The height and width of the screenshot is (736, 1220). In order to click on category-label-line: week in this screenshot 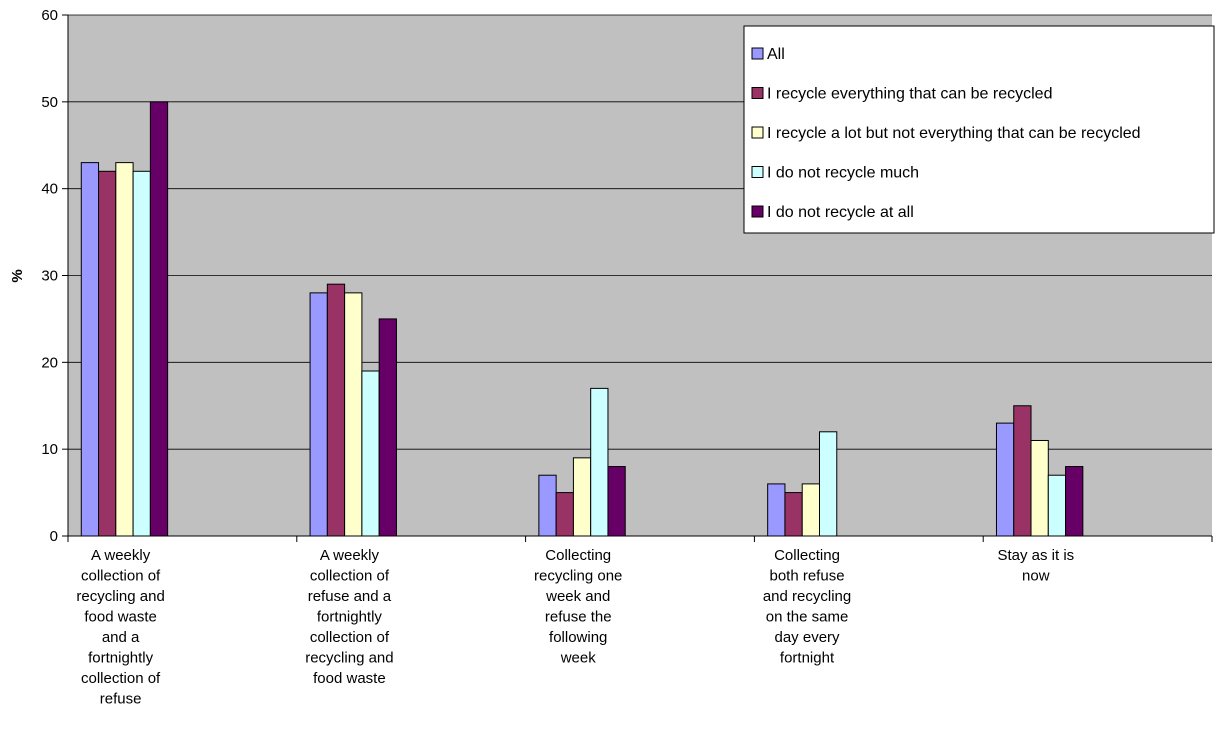, I will do `click(578, 658)`.